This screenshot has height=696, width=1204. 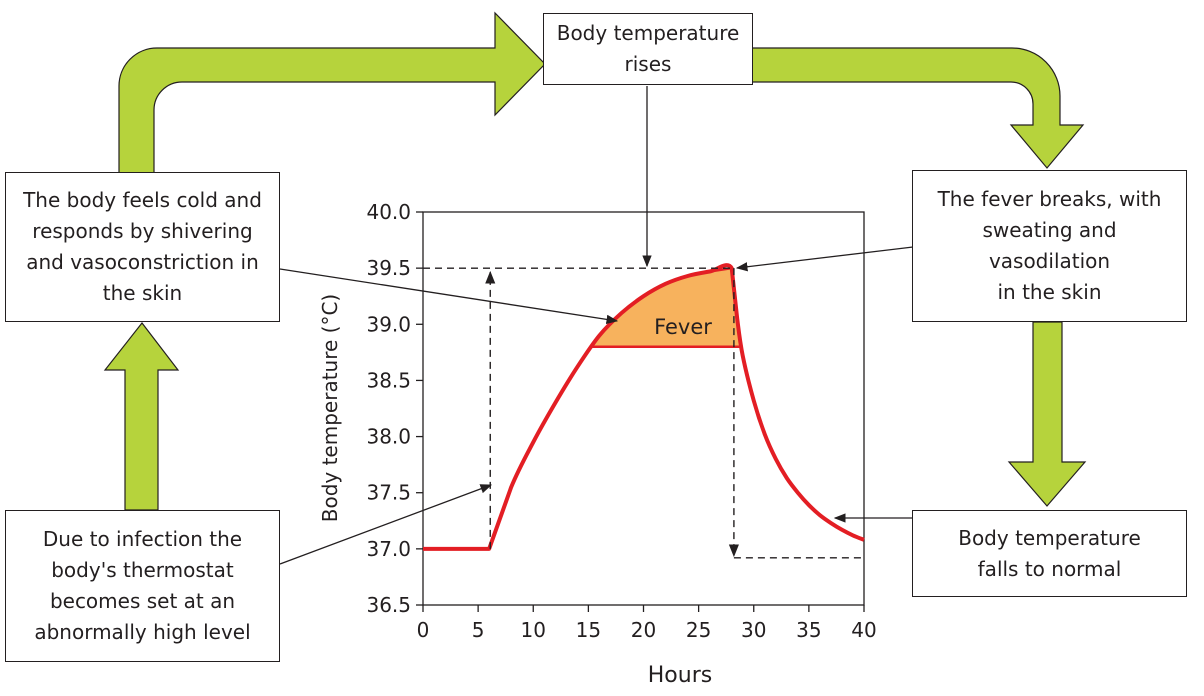 I want to click on y-tick-label: 38.0, so click(x=388, y=437).